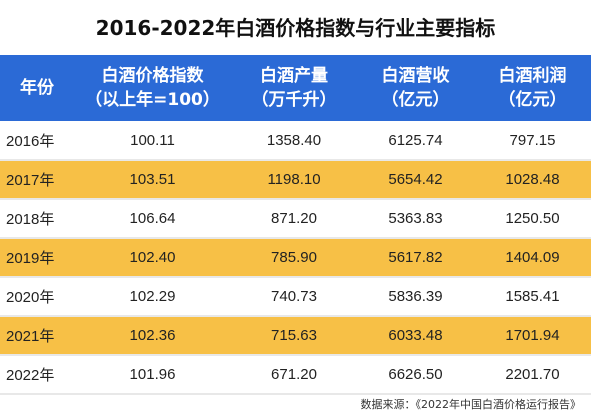 This screenshot has width=591, height=417. I want to click on source-note: 数据来源：《2022年中国白酒价格运行报告》, so click(471, 404).